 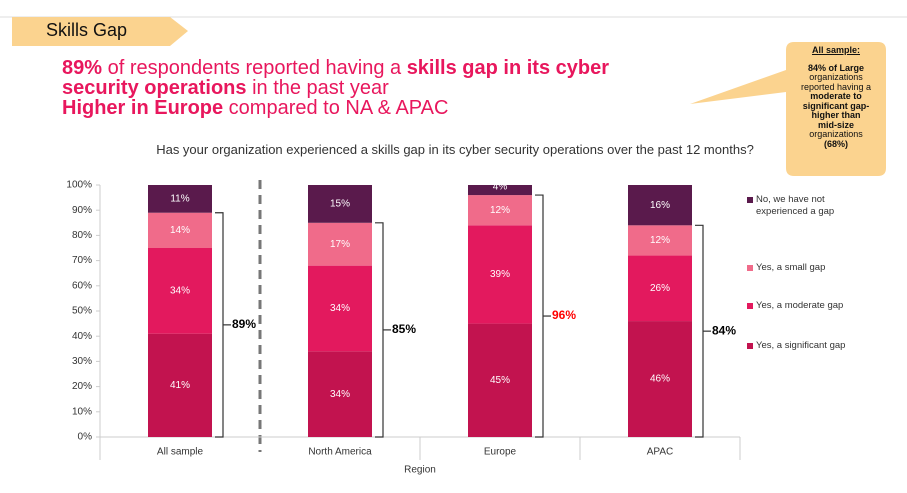 I want to click on callout-text: mid-size, so click(x=835, y=124).